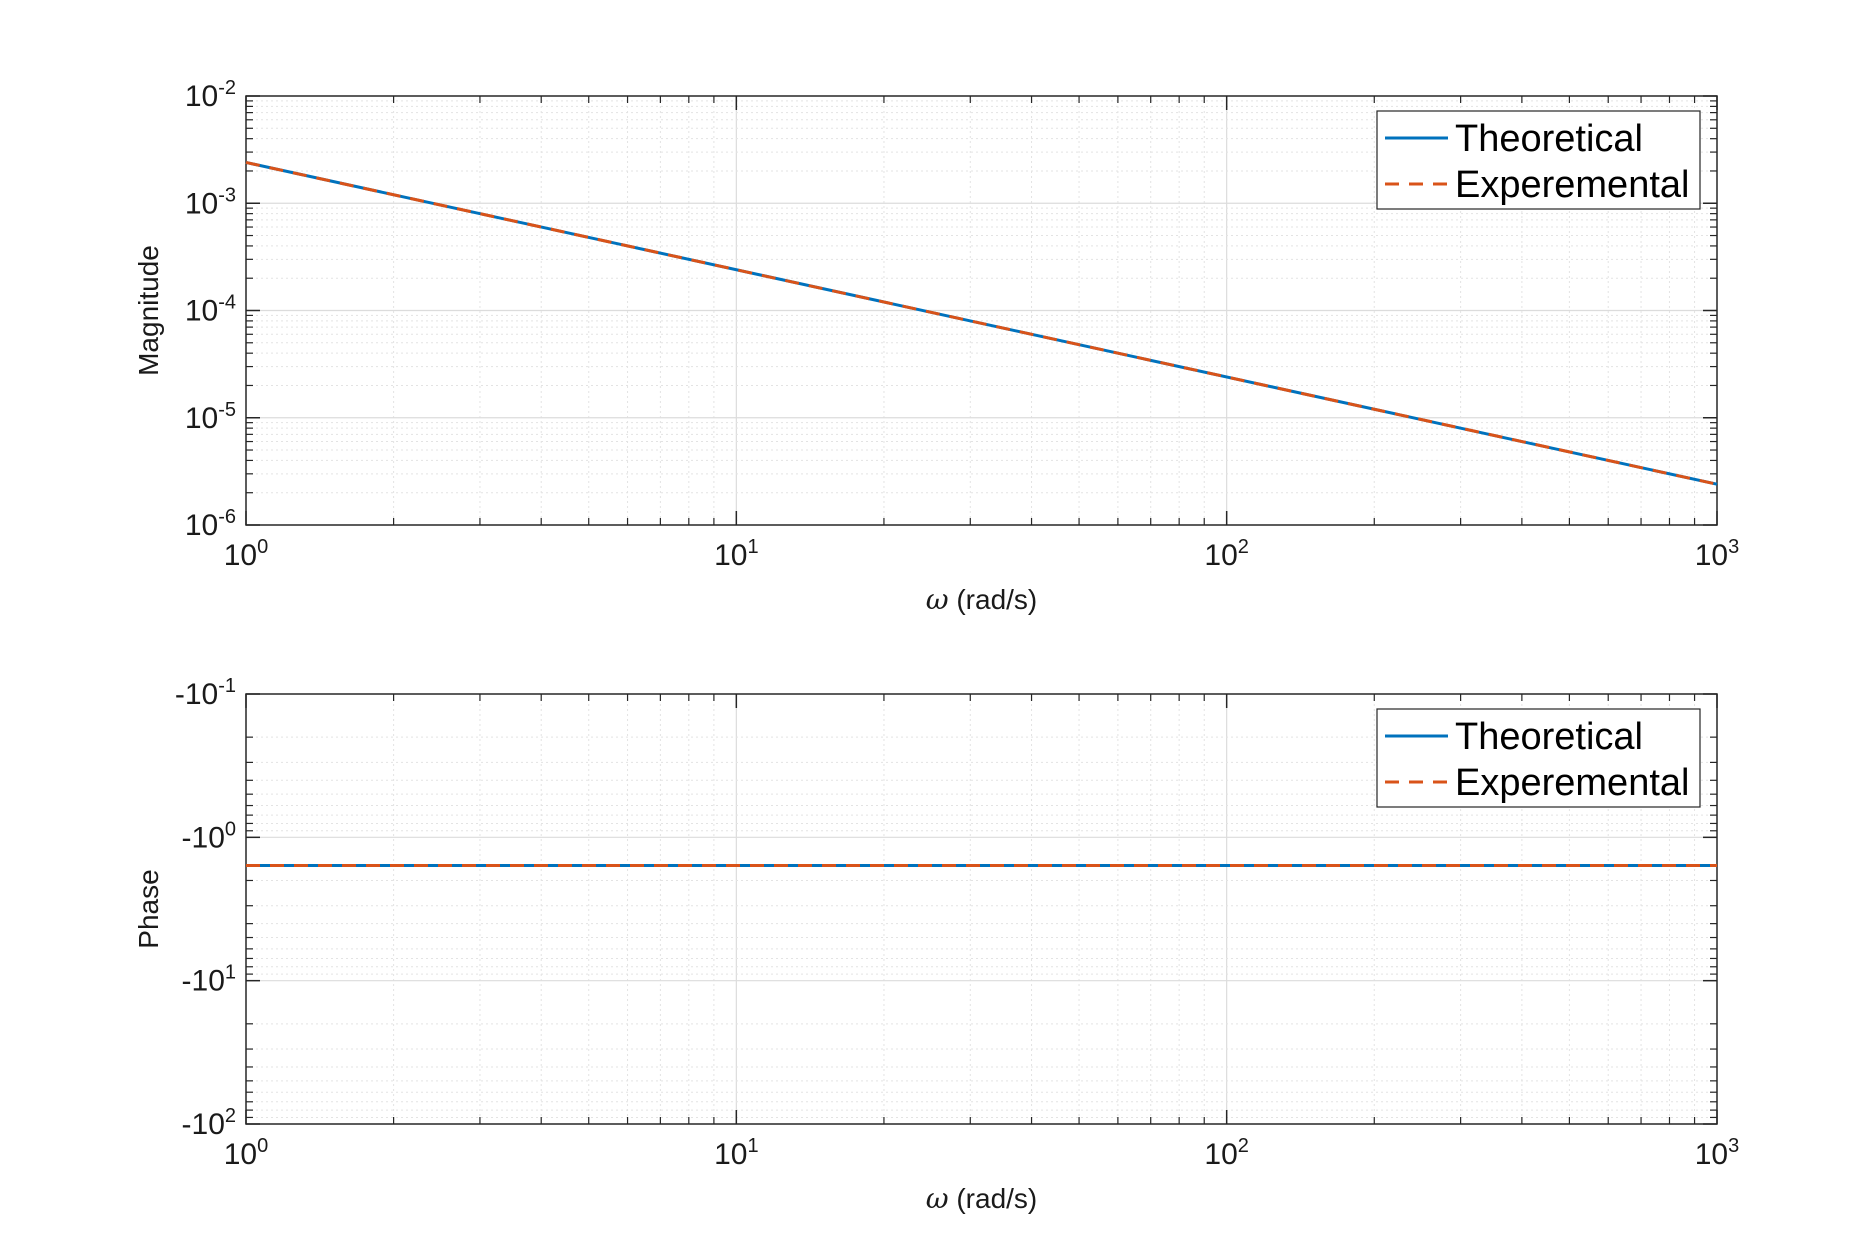 This screenshot has width=1875, height=1250. I want to click on y-tick-label: -101, so click(209, 980).